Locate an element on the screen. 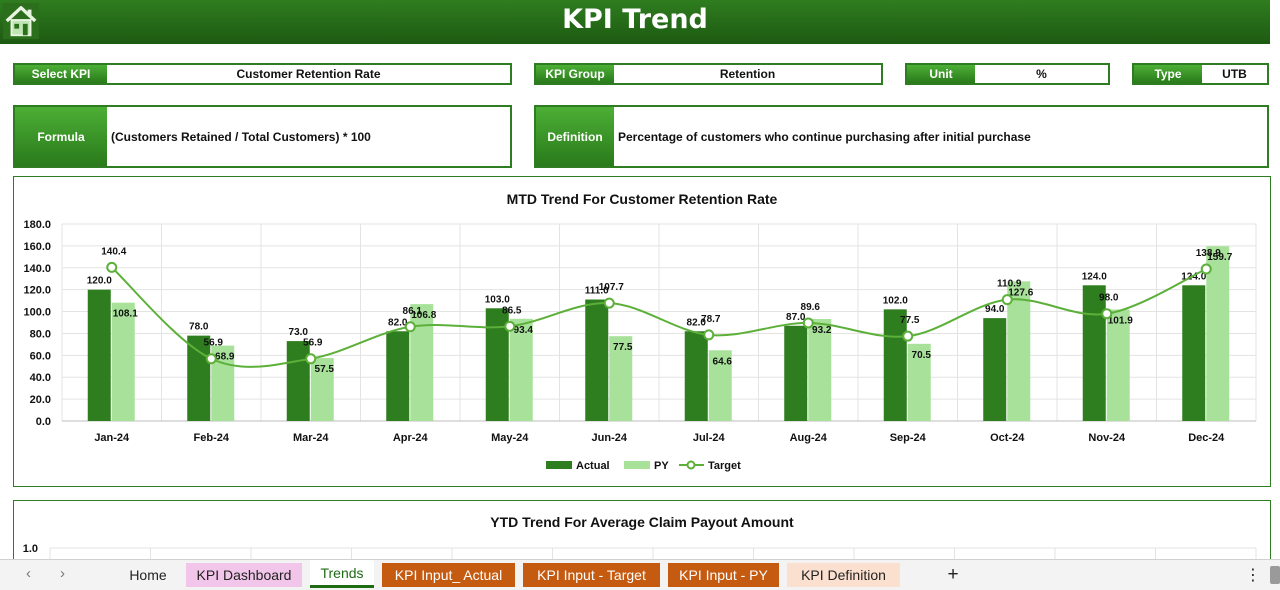 This screenshot has height=590, width=1280. next-sheet-icon: › is located at coordinates (62, 573).